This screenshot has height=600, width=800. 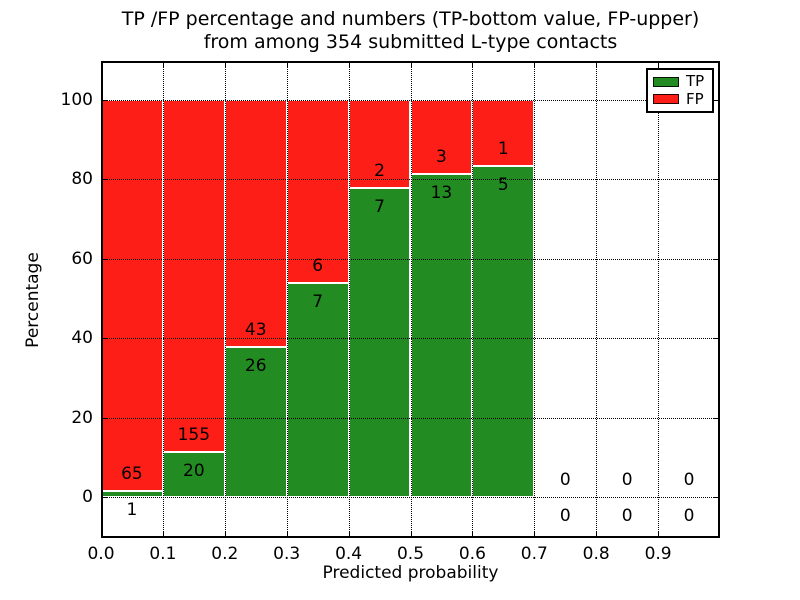 What do you see at coordinates (255, 366) in the screenshot?
I see `tp-count-label: 26` at bounding box center [255, 366].